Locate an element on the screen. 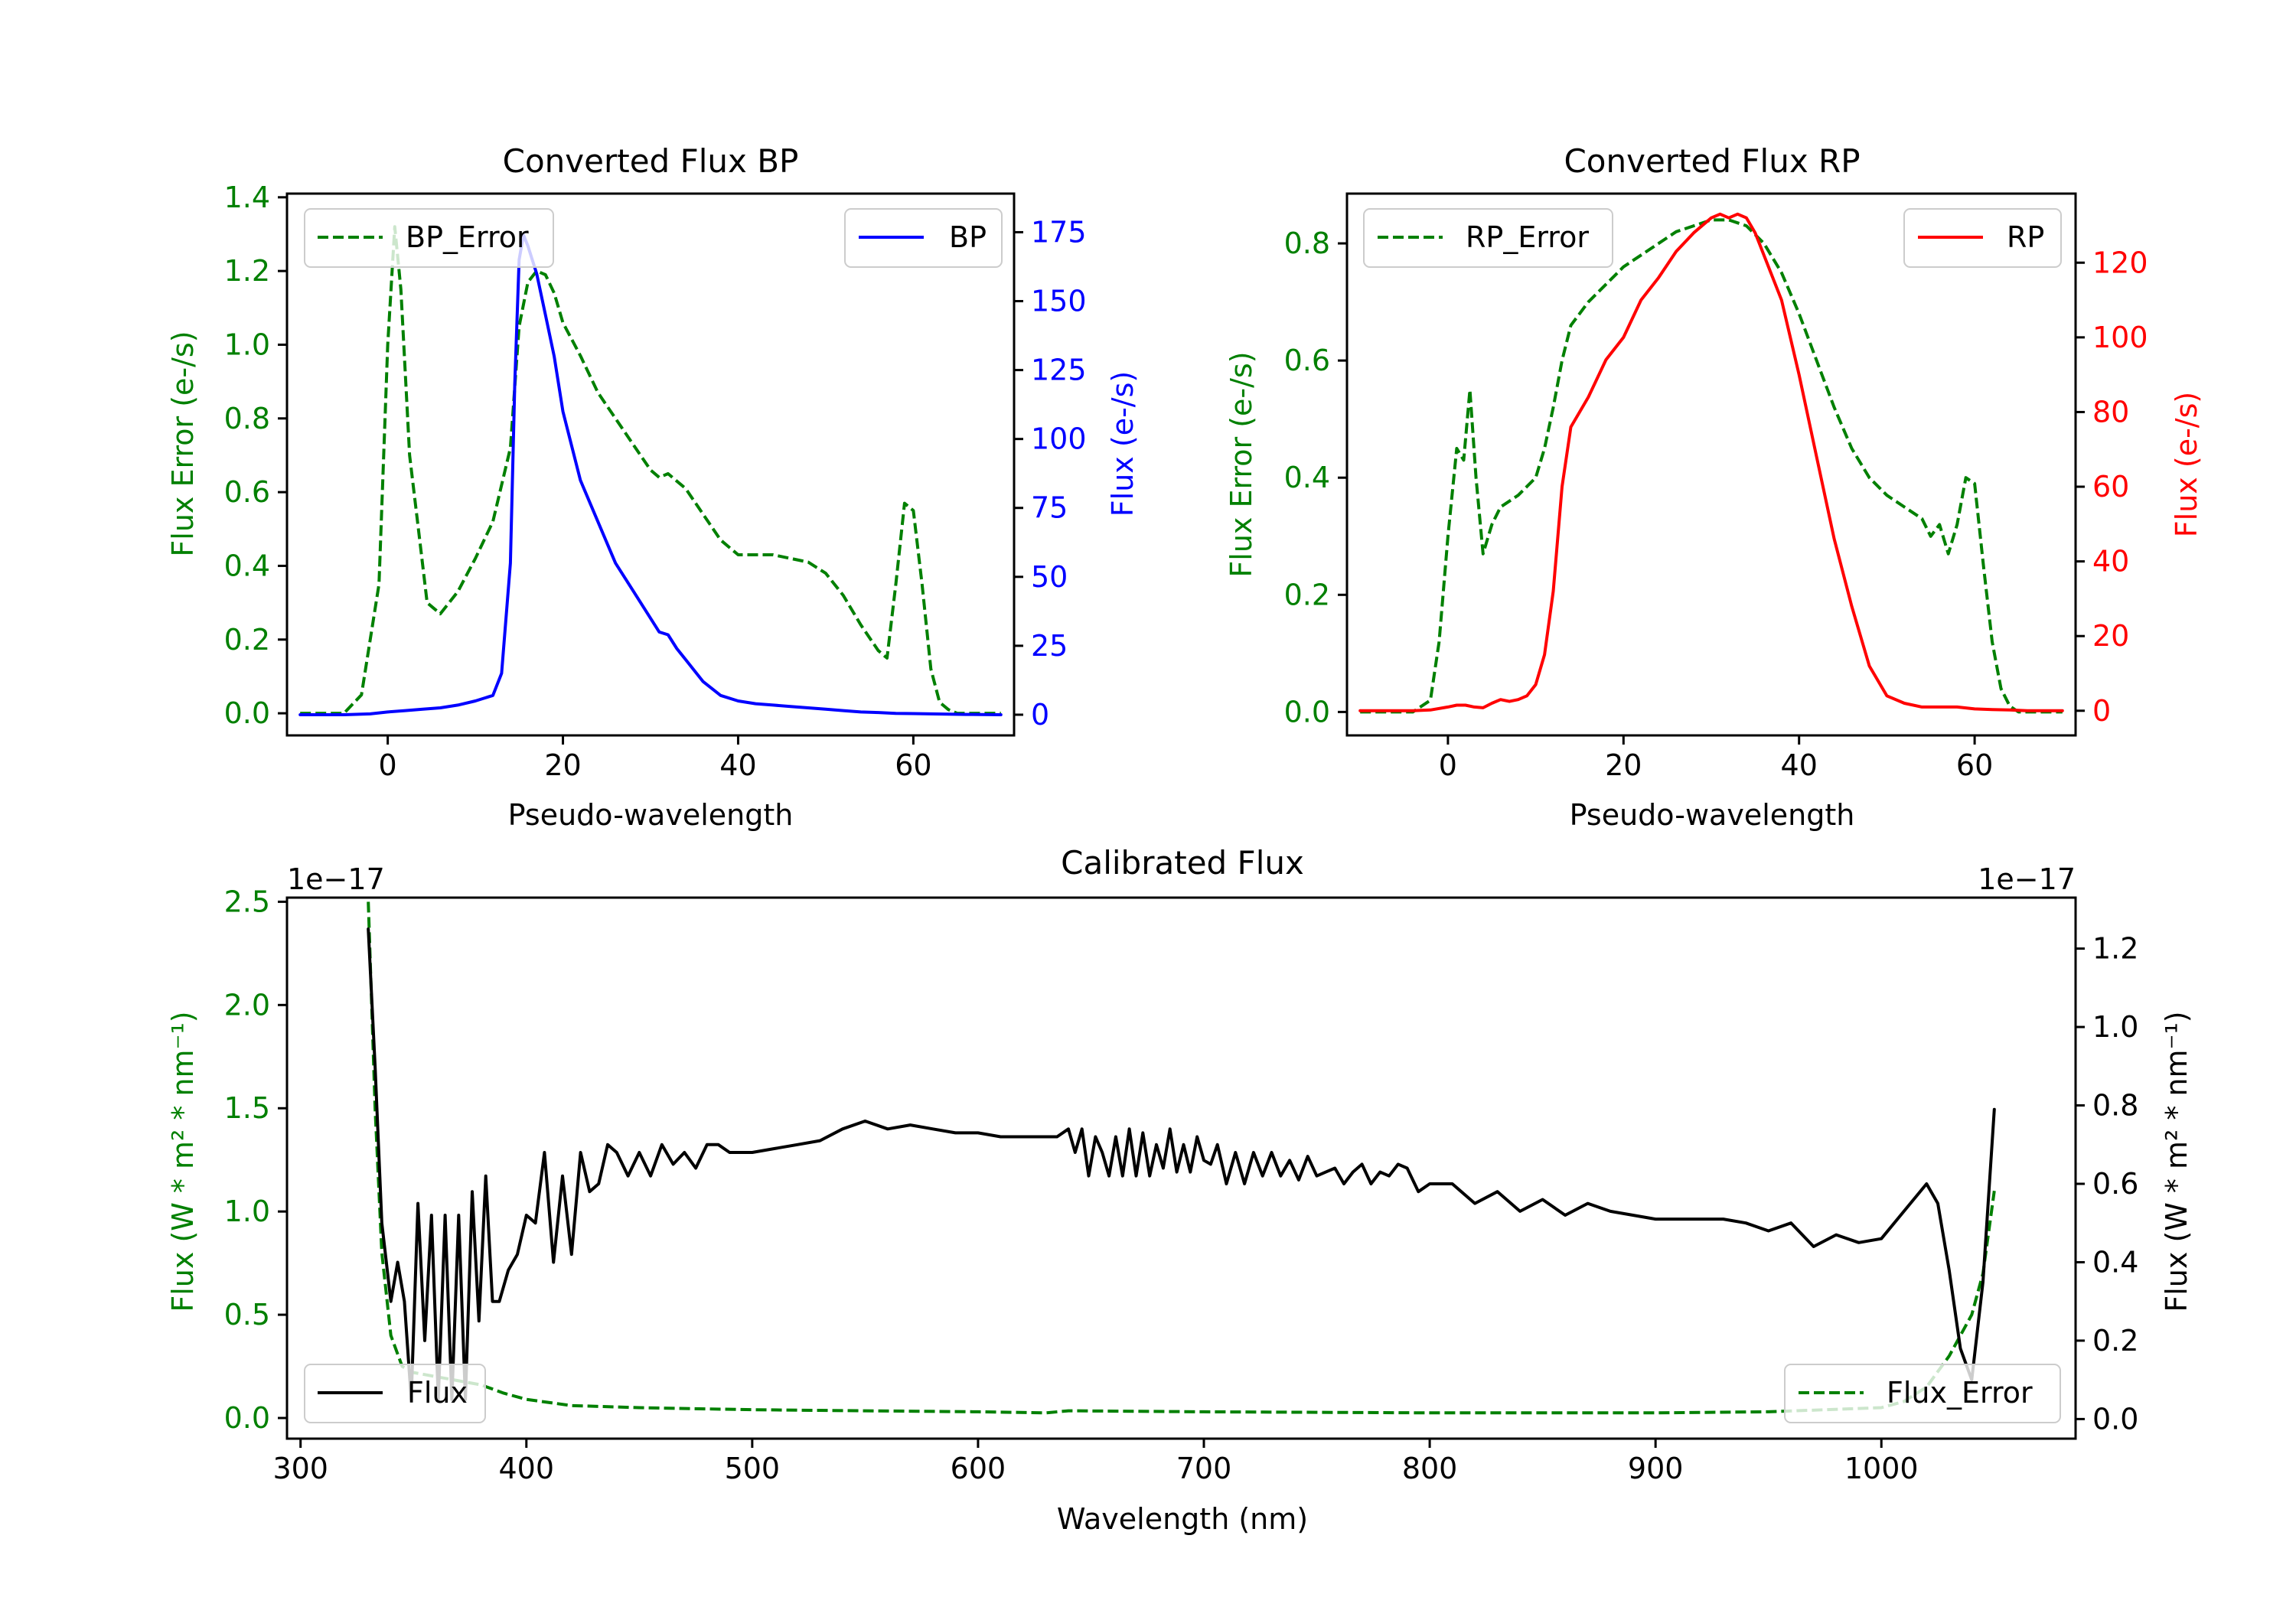 The width and height of the screenshot is (2296, 1607). cal-ytick-right-label: 0.8 is located at coordinates (2115, 1106).